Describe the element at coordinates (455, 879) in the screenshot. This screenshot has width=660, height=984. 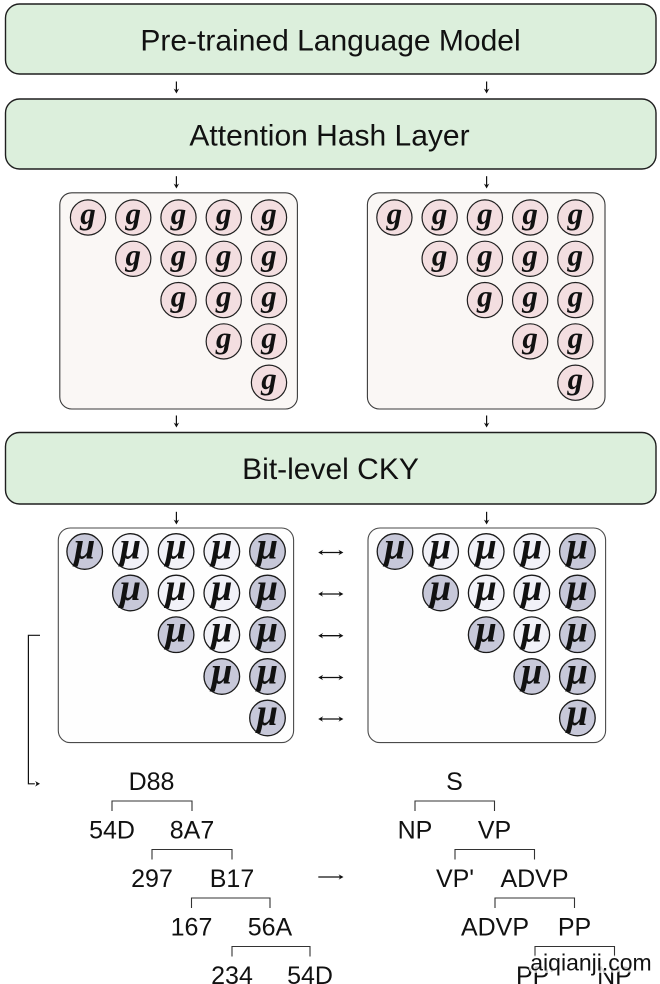
I see `svg-text: VP'` at that location.